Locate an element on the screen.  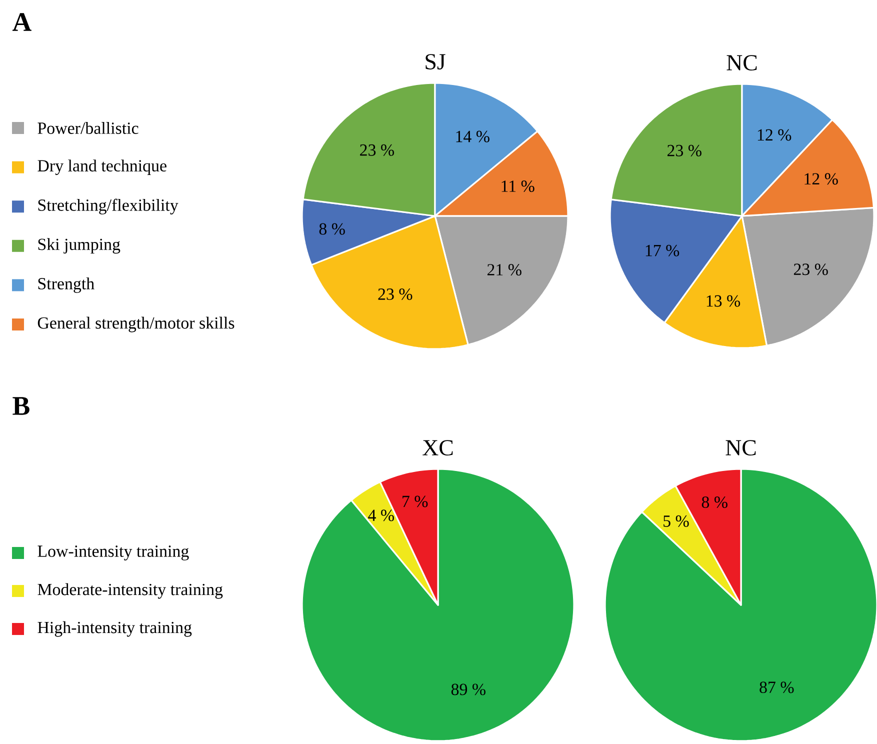
legend-label: Power/ballistic is located at coordinates (88, 128).